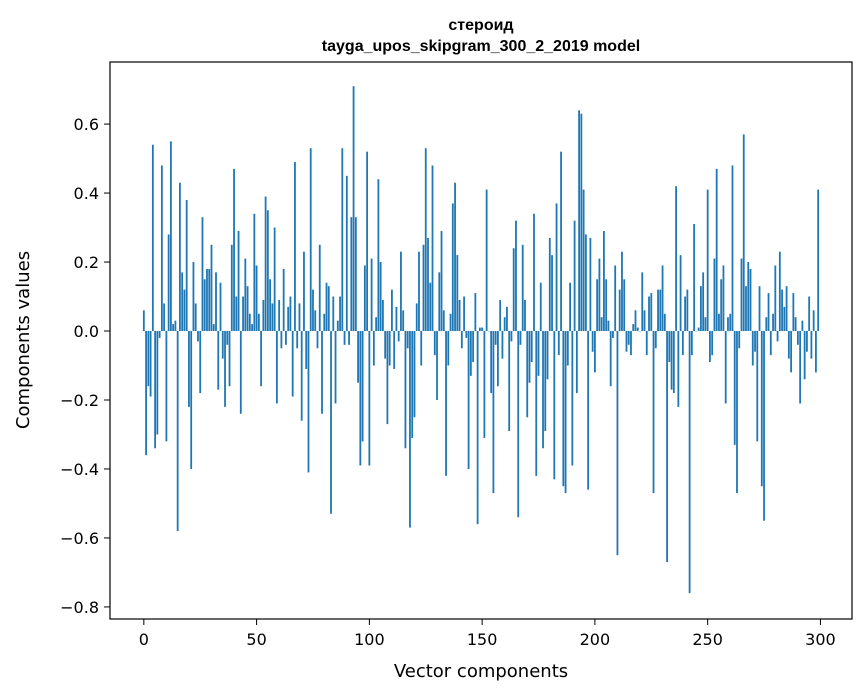 This screenshot has width=867, height=696. I want to click on x-tick-label: 250, so click(707, 639).